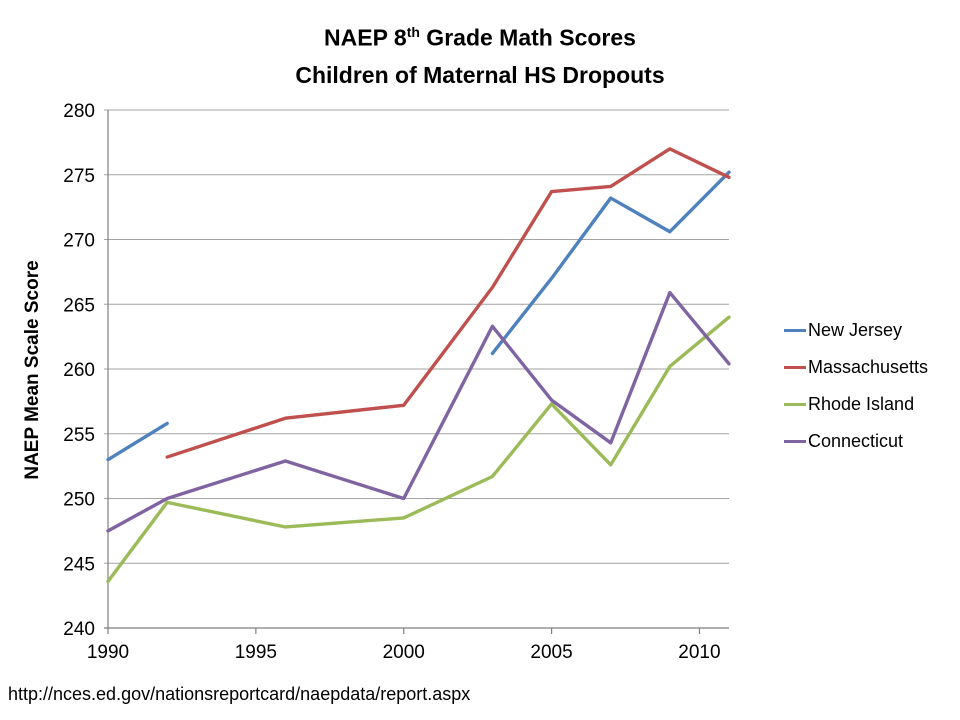 The image size is (960, 720). I want to click on x-tick-label: 2005, so click(551, 652).